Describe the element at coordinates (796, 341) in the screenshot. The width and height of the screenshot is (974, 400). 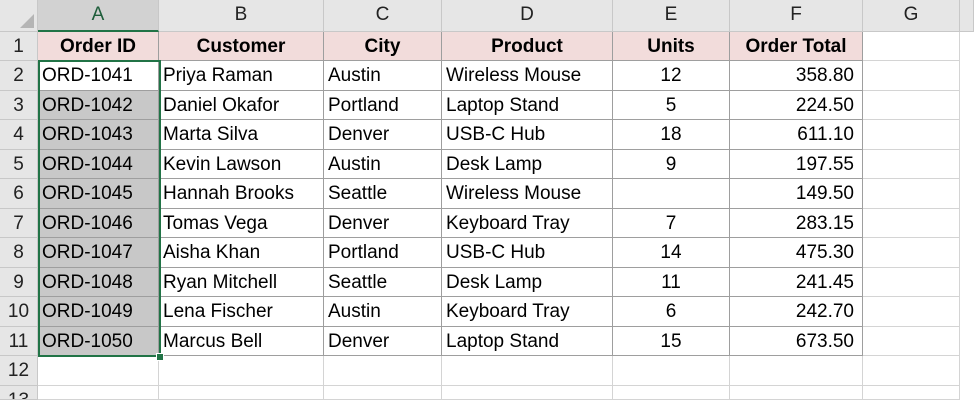
I see `table-cell: 673.50` at that location.